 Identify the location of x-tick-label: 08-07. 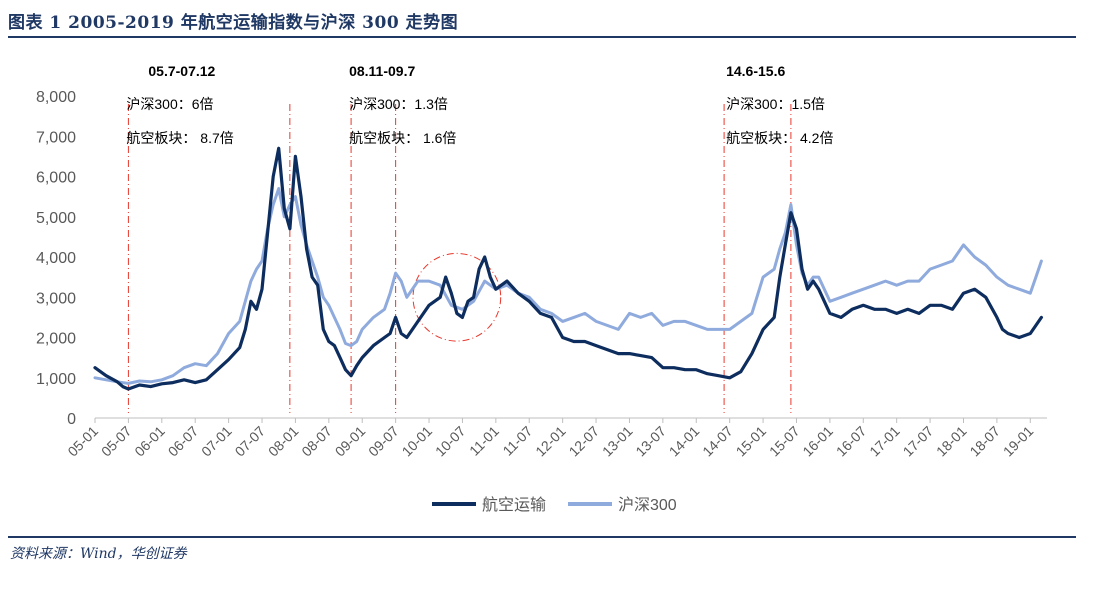
(316, 441).